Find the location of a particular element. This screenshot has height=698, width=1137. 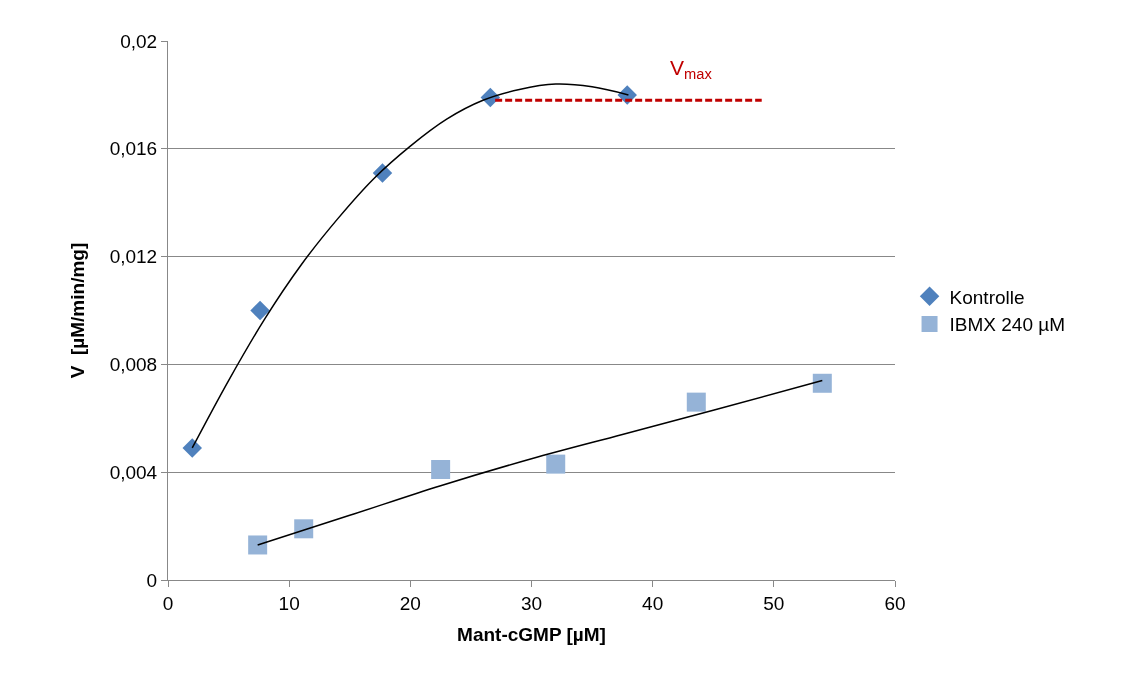

x-axis-title: Mant-cGMP [µM] is located at coordinates (531, 634).